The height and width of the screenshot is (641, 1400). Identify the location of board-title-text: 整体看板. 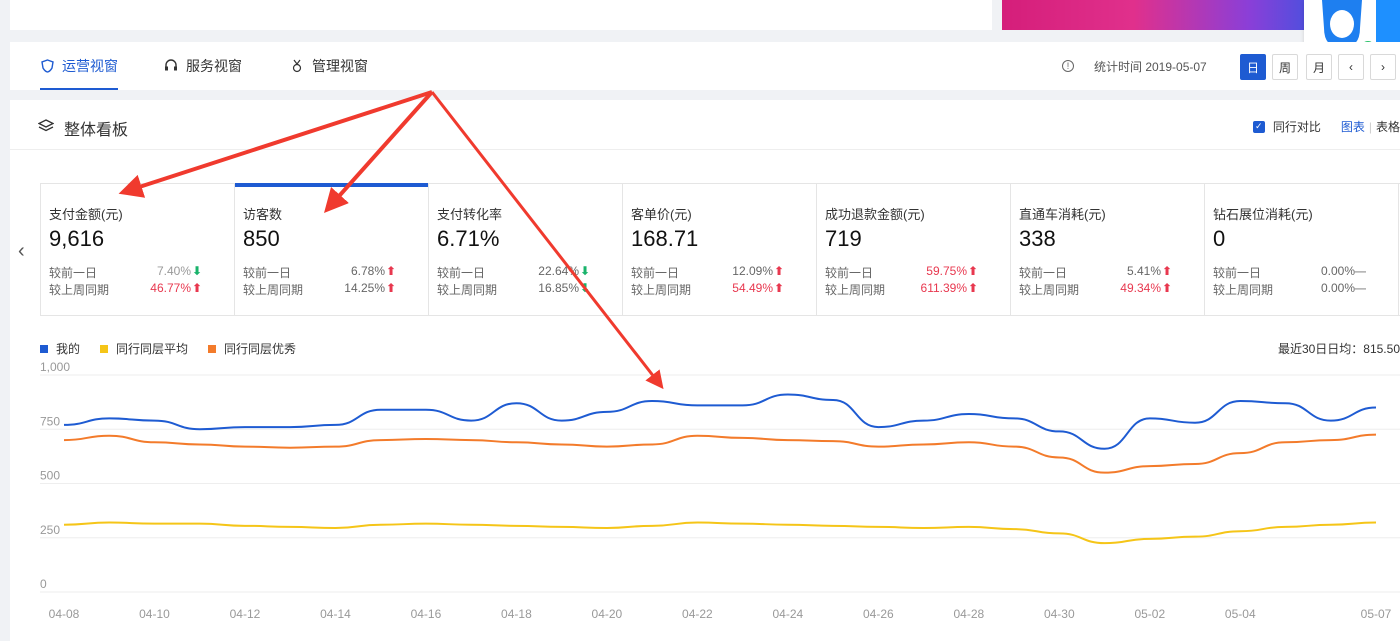
(96, 130).